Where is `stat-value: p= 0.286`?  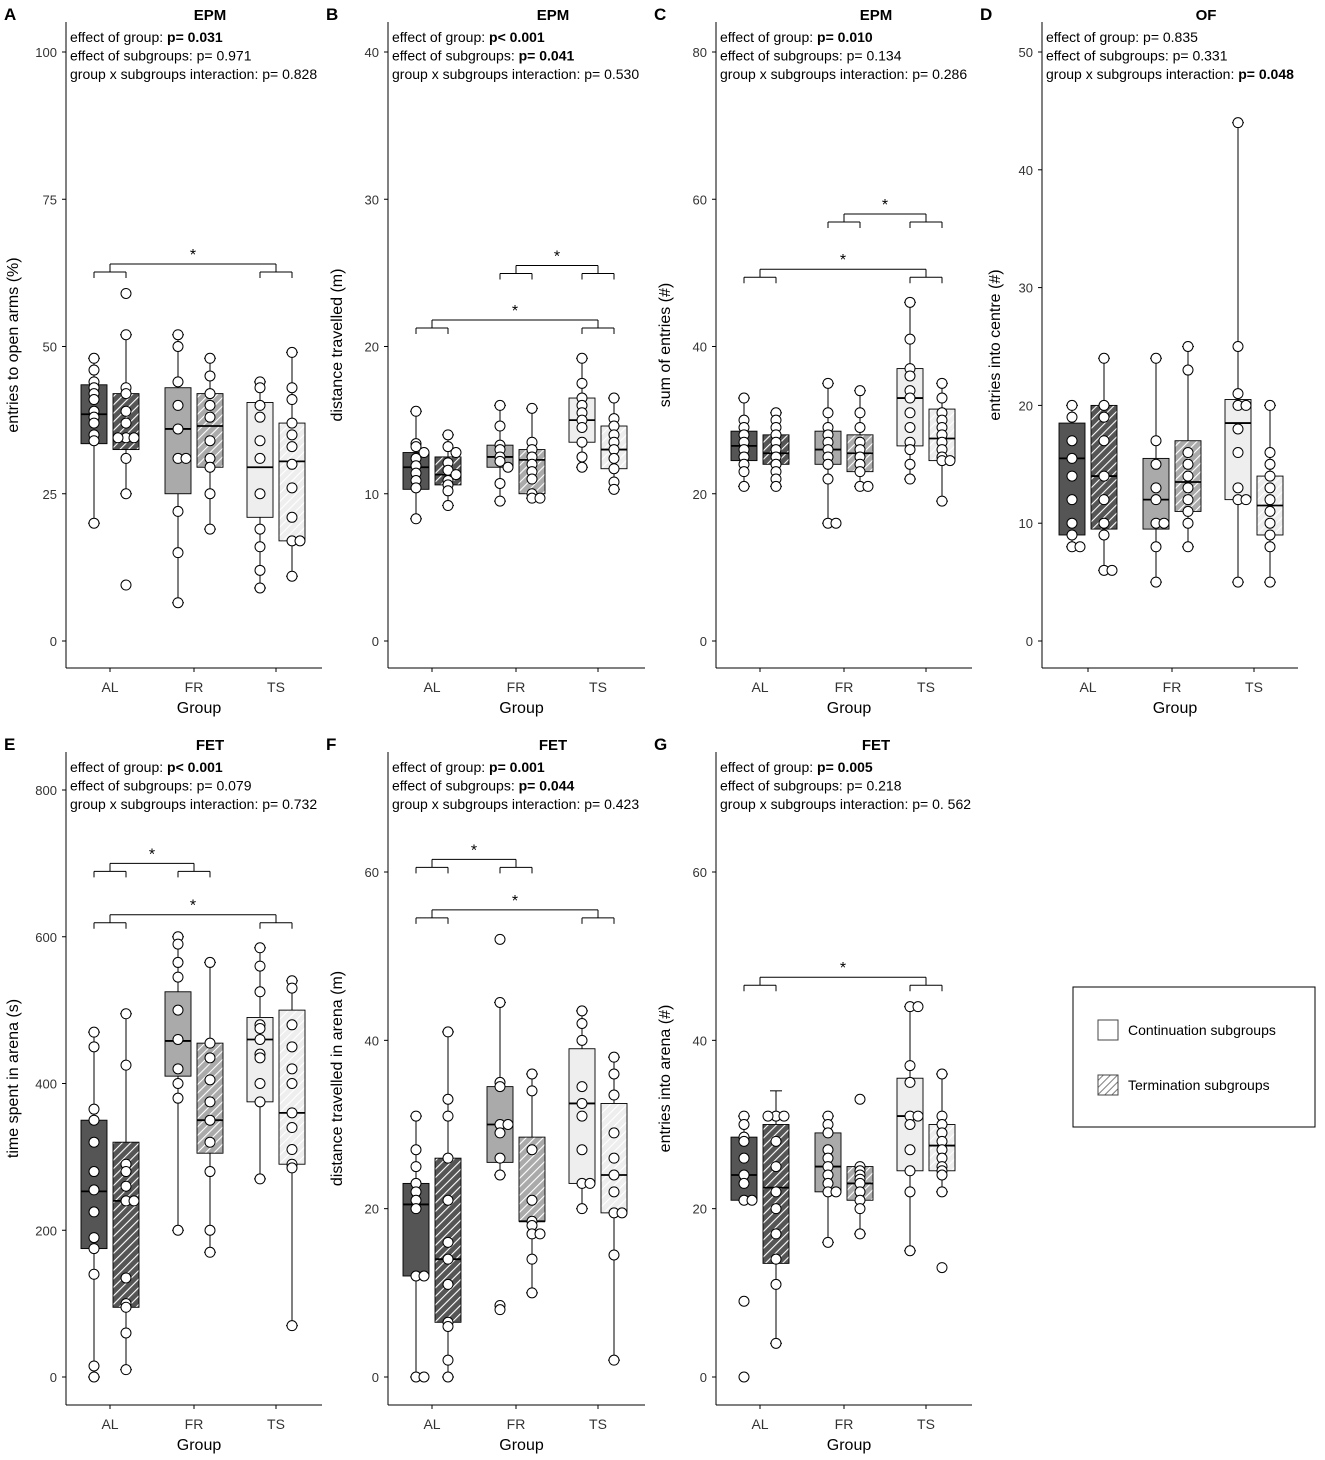
stat-value: p= 0.286 is located at coordinates (939, 74).